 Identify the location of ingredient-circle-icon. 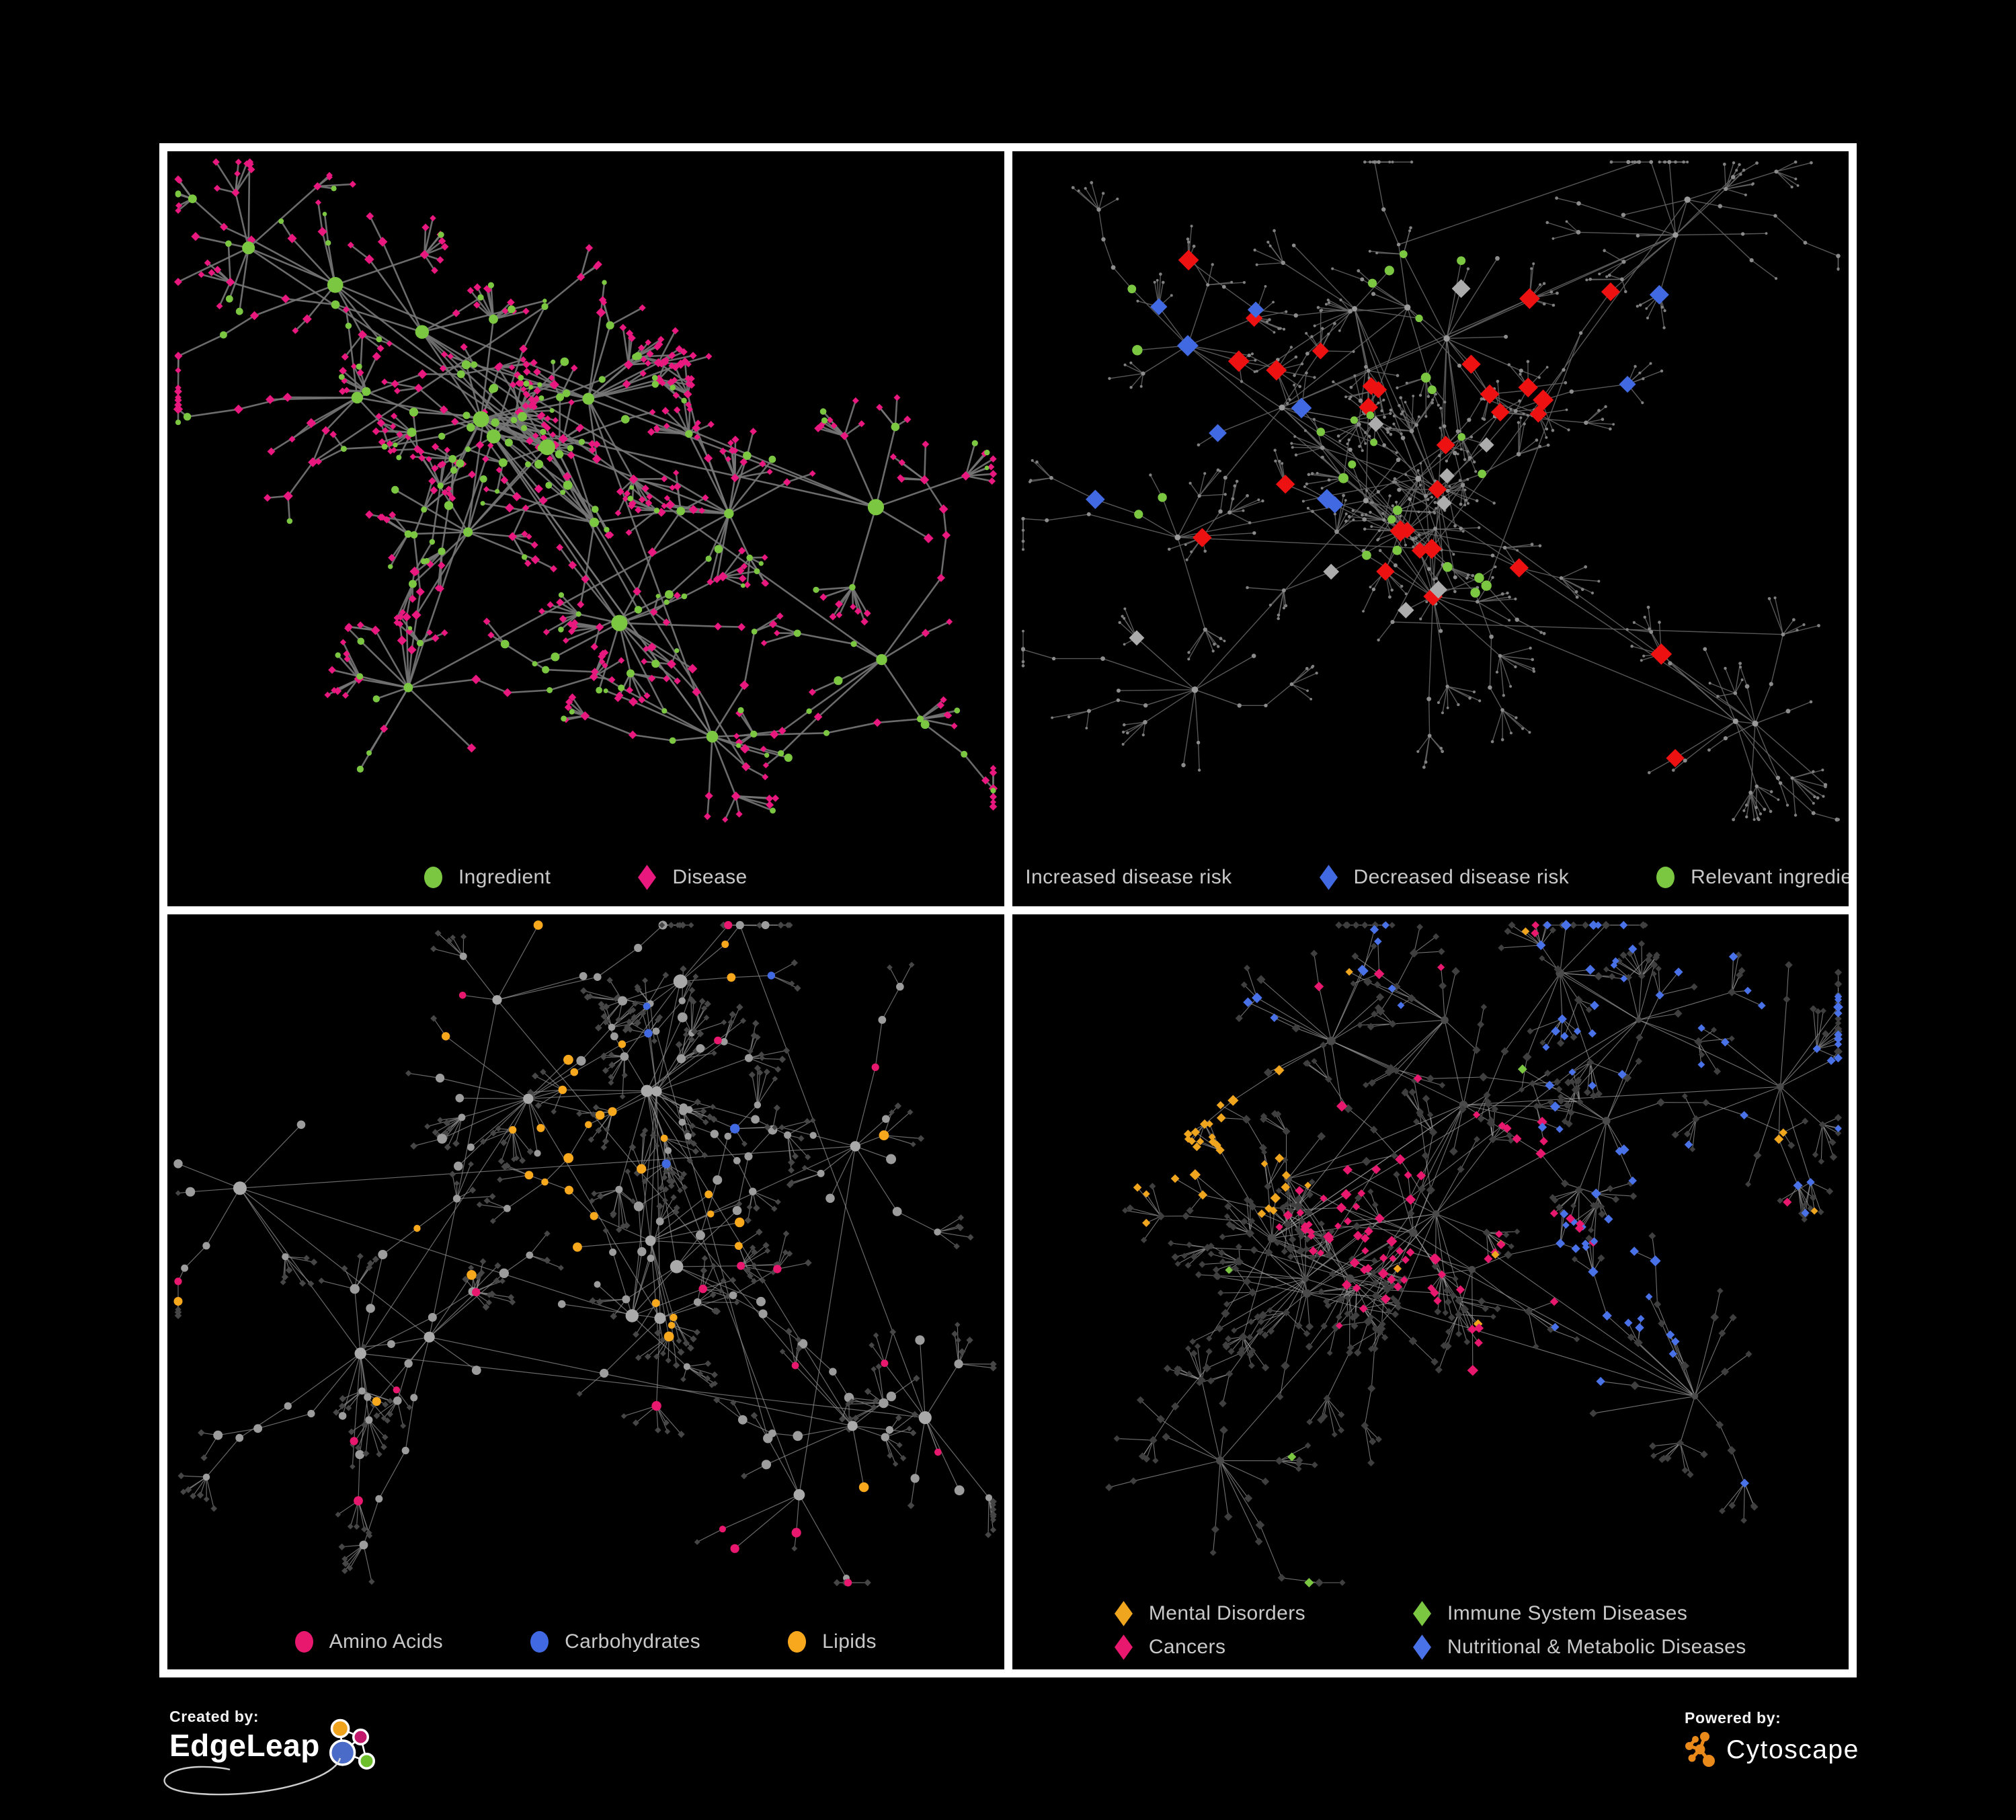
(433, 877).